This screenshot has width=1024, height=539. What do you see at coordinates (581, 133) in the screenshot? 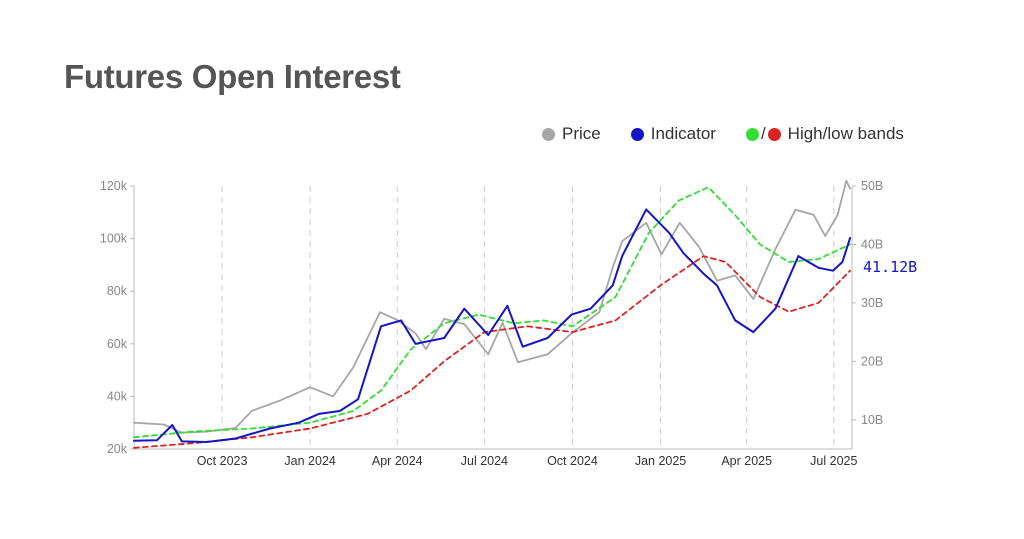
I see `legend-label-price: Price` at bounding box center [581, 133].